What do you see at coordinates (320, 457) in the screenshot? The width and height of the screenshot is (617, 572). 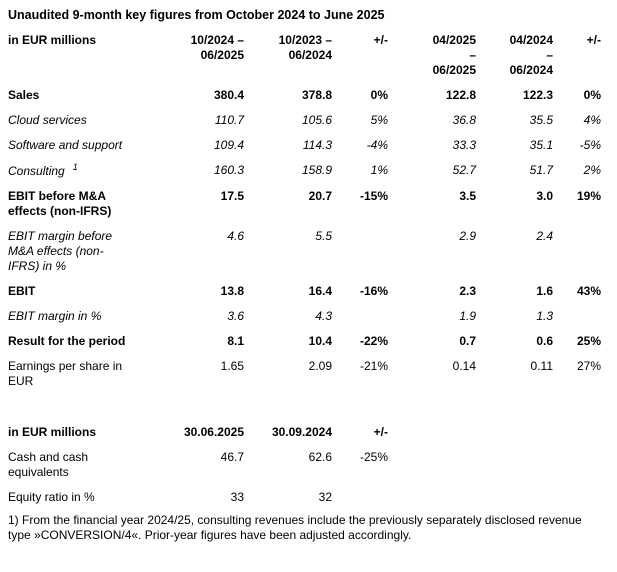 I see `value-cell: 62.6` at bounding box center [320, 457].